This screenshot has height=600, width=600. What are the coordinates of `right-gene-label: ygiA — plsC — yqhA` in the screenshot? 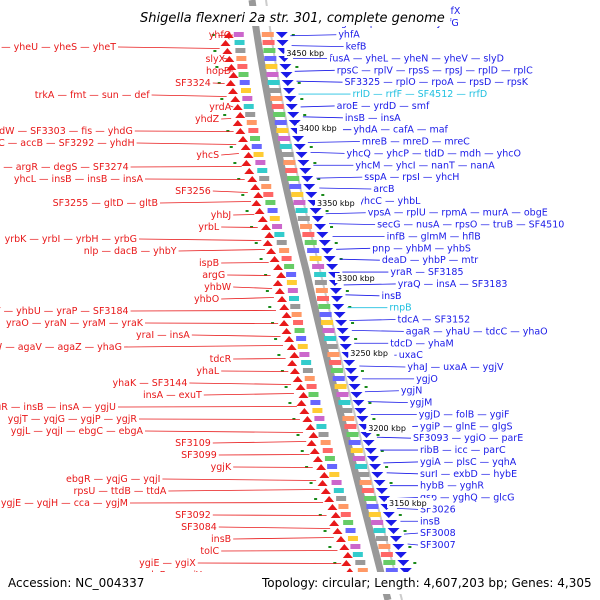 It's located at (468, 462).